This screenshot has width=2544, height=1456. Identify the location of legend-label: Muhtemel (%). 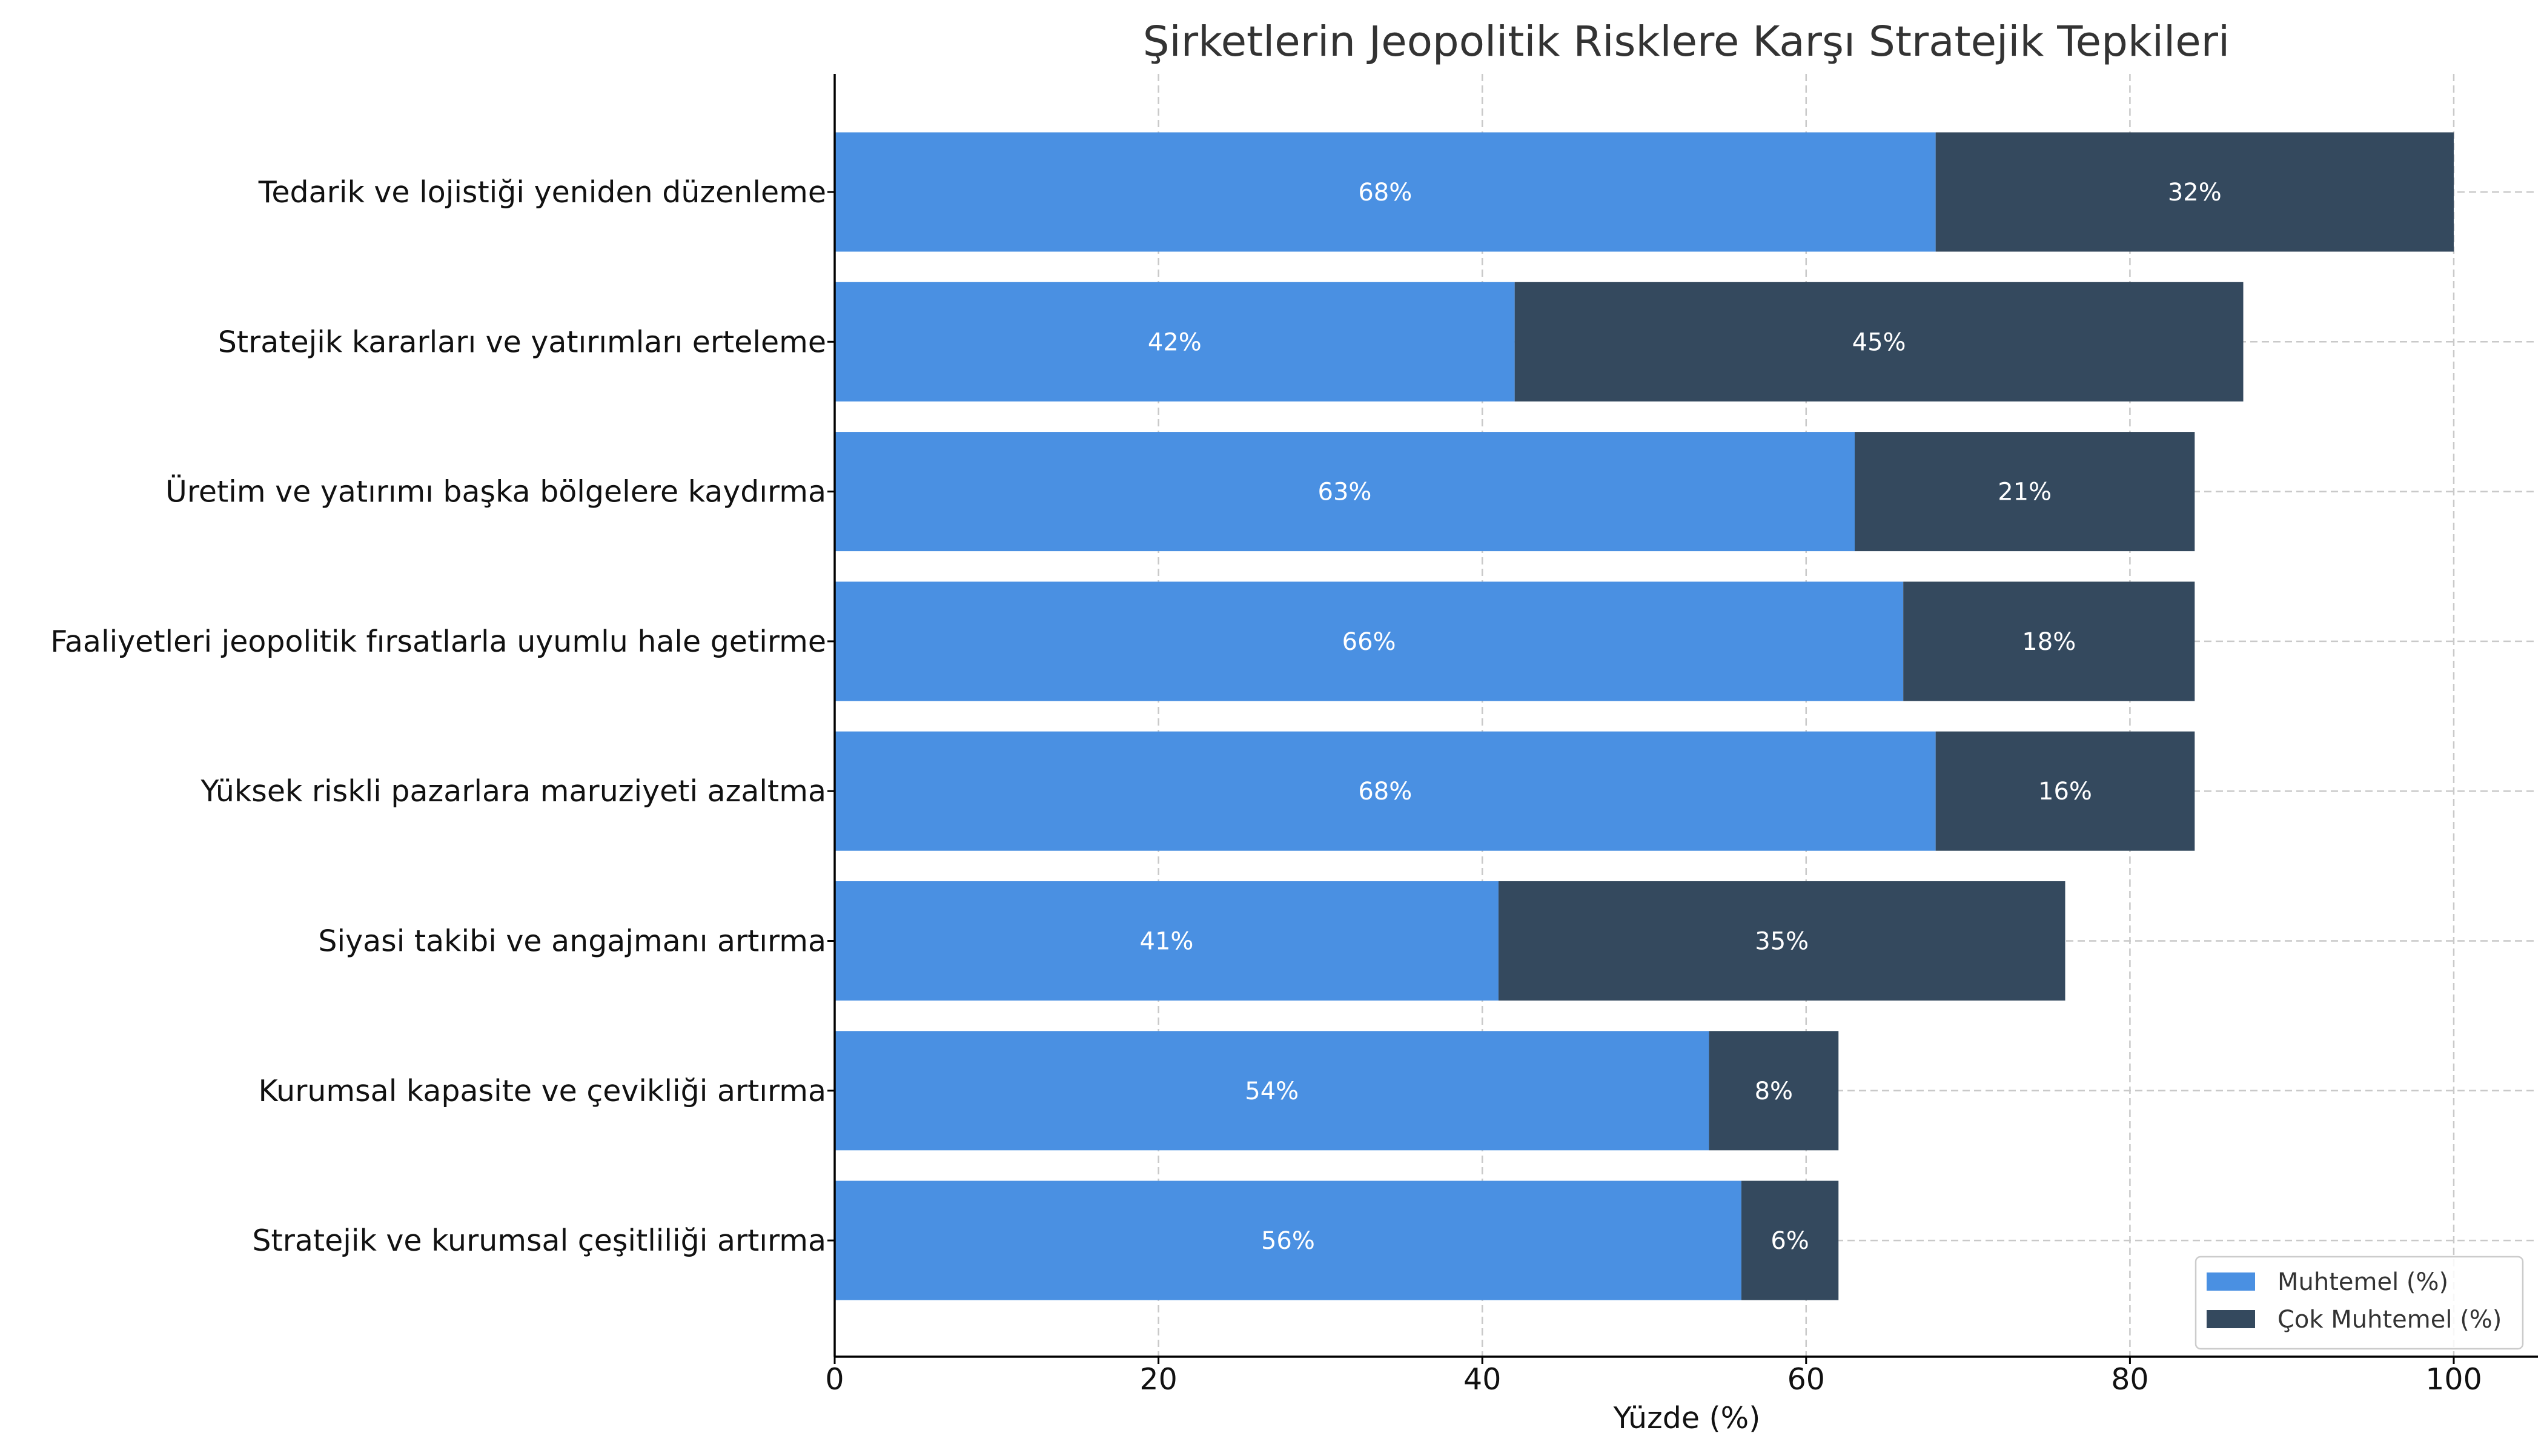
(2362, 1282).